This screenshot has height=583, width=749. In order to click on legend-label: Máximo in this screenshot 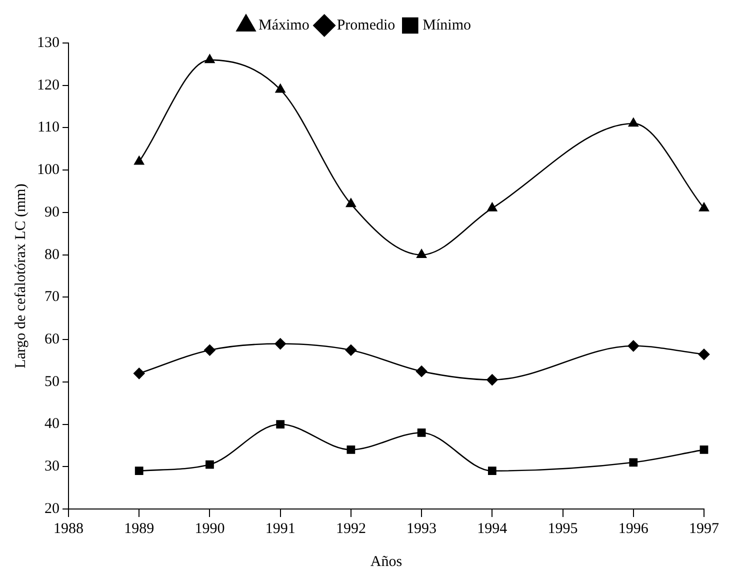, I will do `click(284, 25)`.